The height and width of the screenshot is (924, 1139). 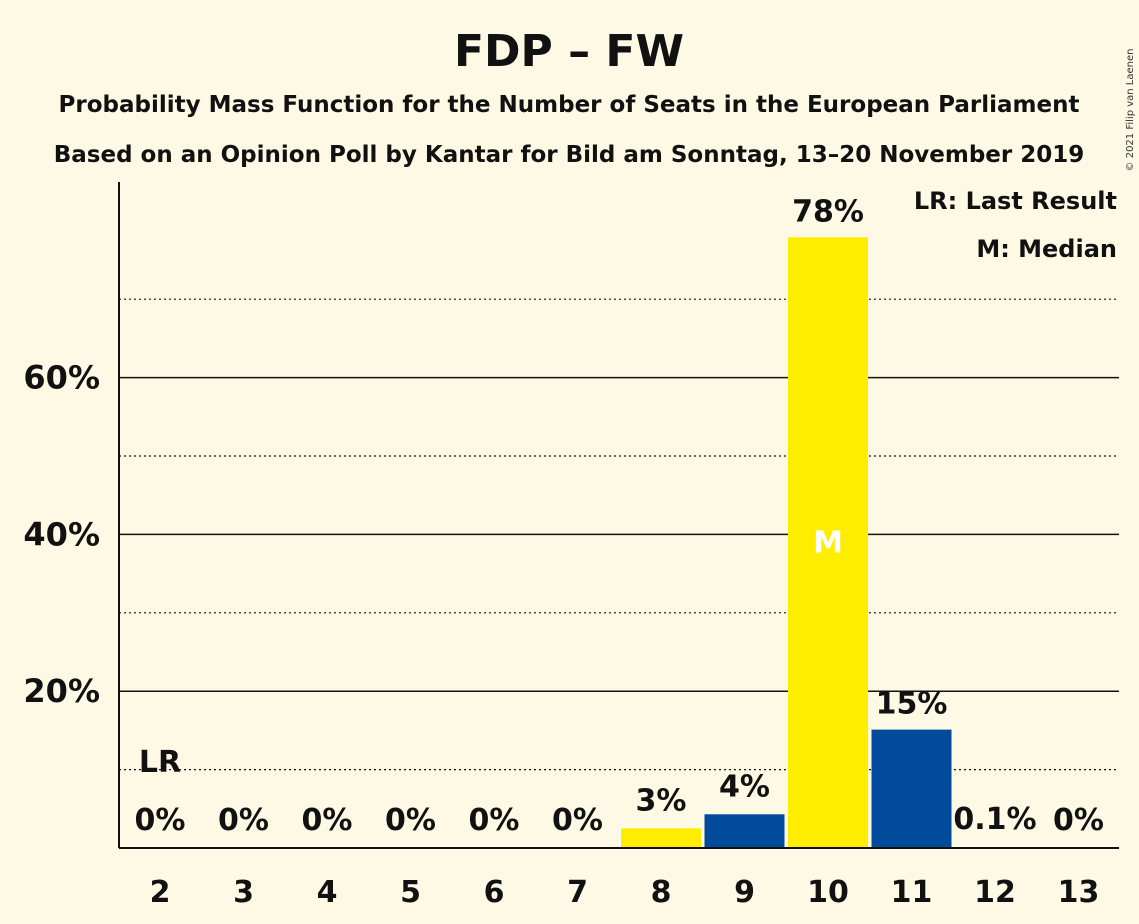 What do you see at coordinates (1015, 201) in the screenshot?
I see `legend-last-result: LR: Last Result` at bounding box center [1015, 201].